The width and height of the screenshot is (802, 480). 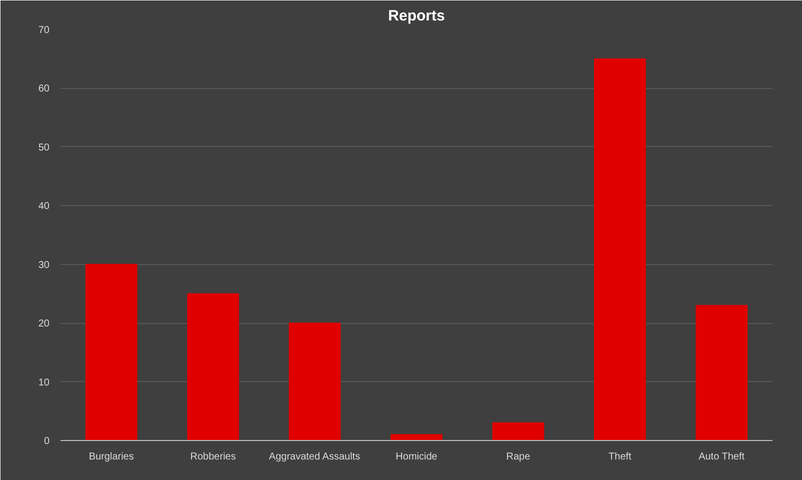 What do you see at coordinates (44, 89) in the screenshot?
I see `y-tick-label: 60` at bounding box center [44, 89].